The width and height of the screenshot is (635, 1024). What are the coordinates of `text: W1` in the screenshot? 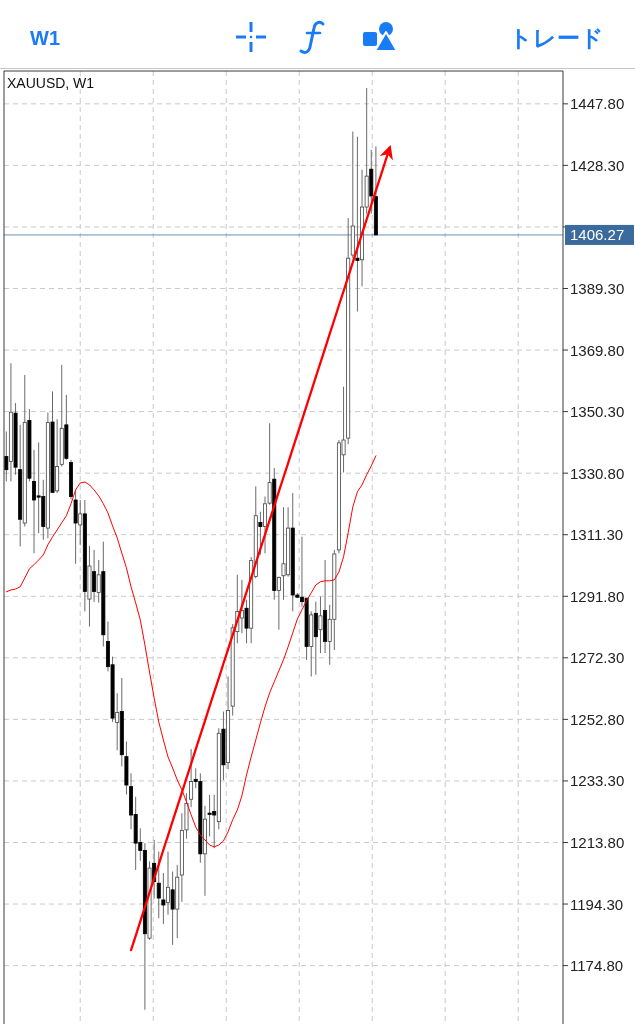 It's located at (45, 38).